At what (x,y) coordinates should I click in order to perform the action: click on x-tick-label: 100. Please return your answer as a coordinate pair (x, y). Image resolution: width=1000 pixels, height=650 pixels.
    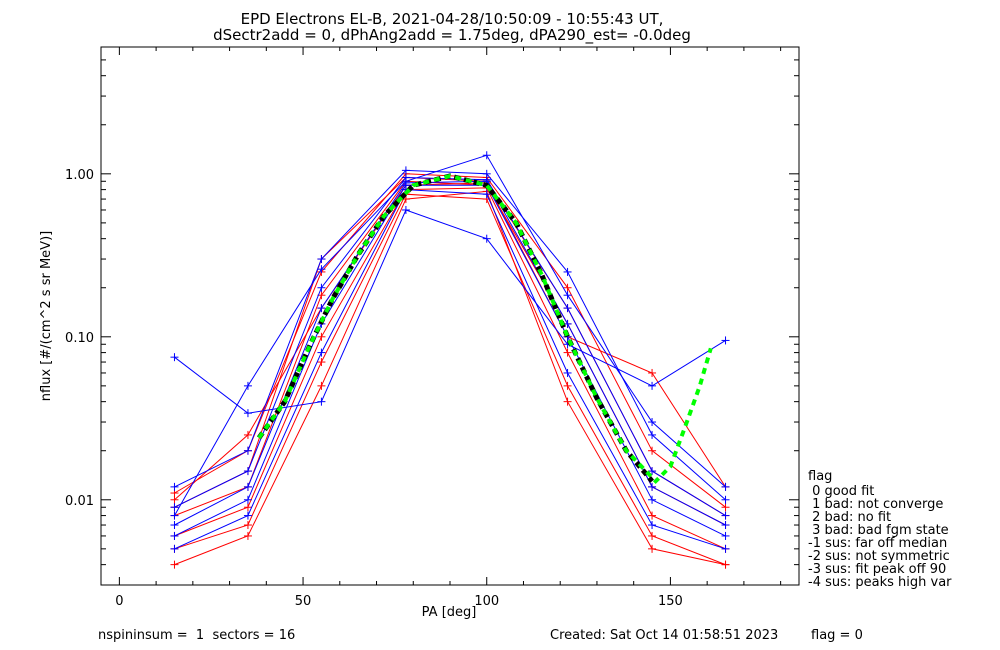
    Looking at the image, I should click on (486, 601).